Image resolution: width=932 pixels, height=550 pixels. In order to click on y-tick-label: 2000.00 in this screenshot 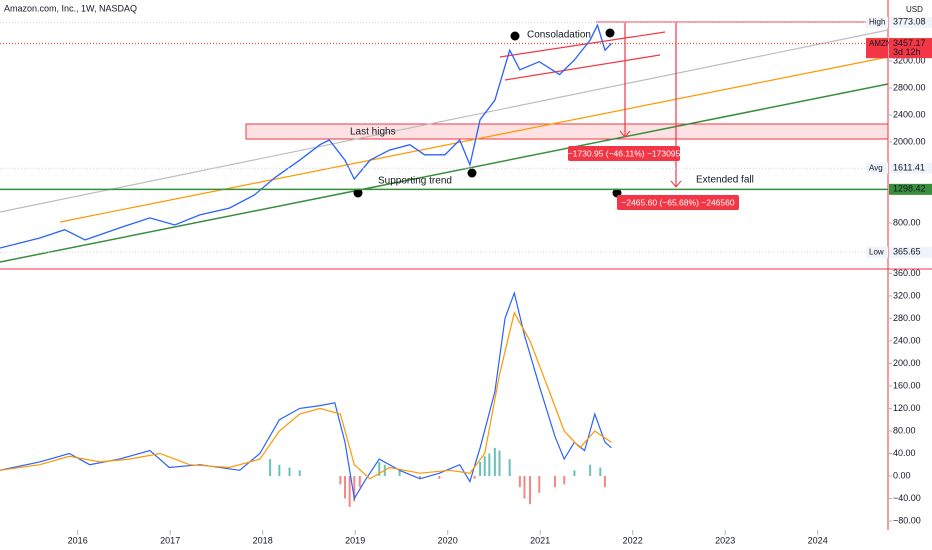, I will do `click(909, 141)`.